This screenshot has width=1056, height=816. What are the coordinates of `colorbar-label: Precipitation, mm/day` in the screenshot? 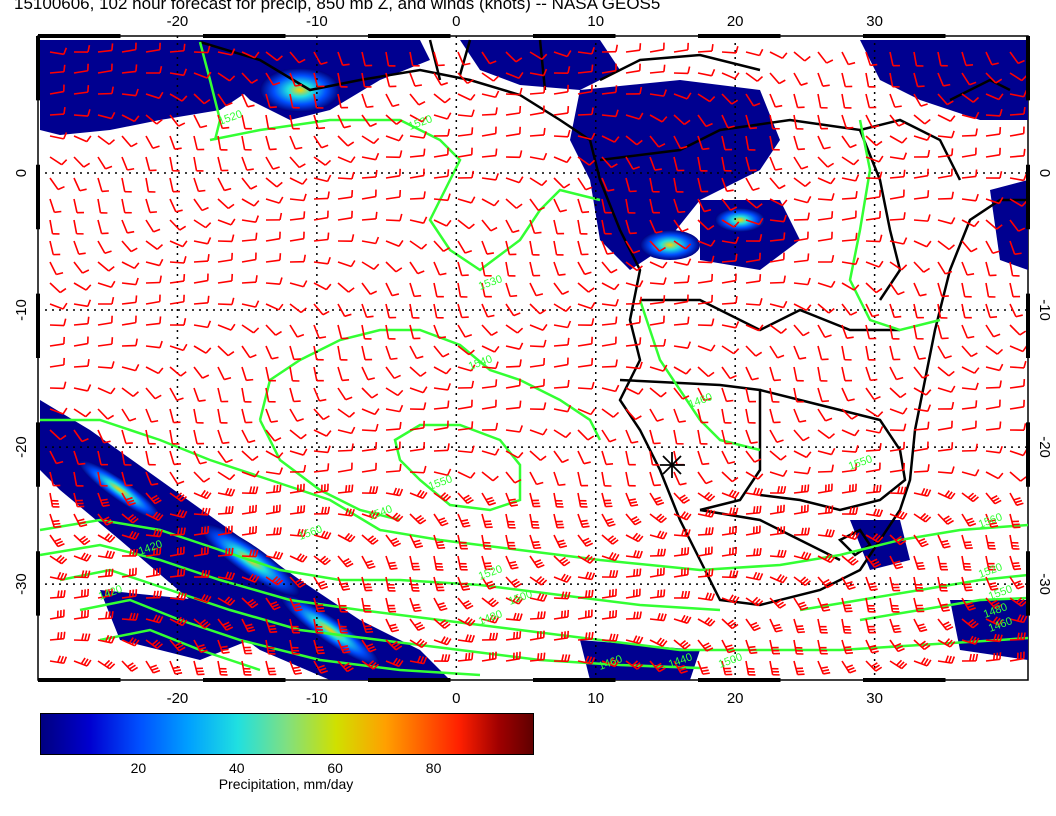 It's located at (286, 784).